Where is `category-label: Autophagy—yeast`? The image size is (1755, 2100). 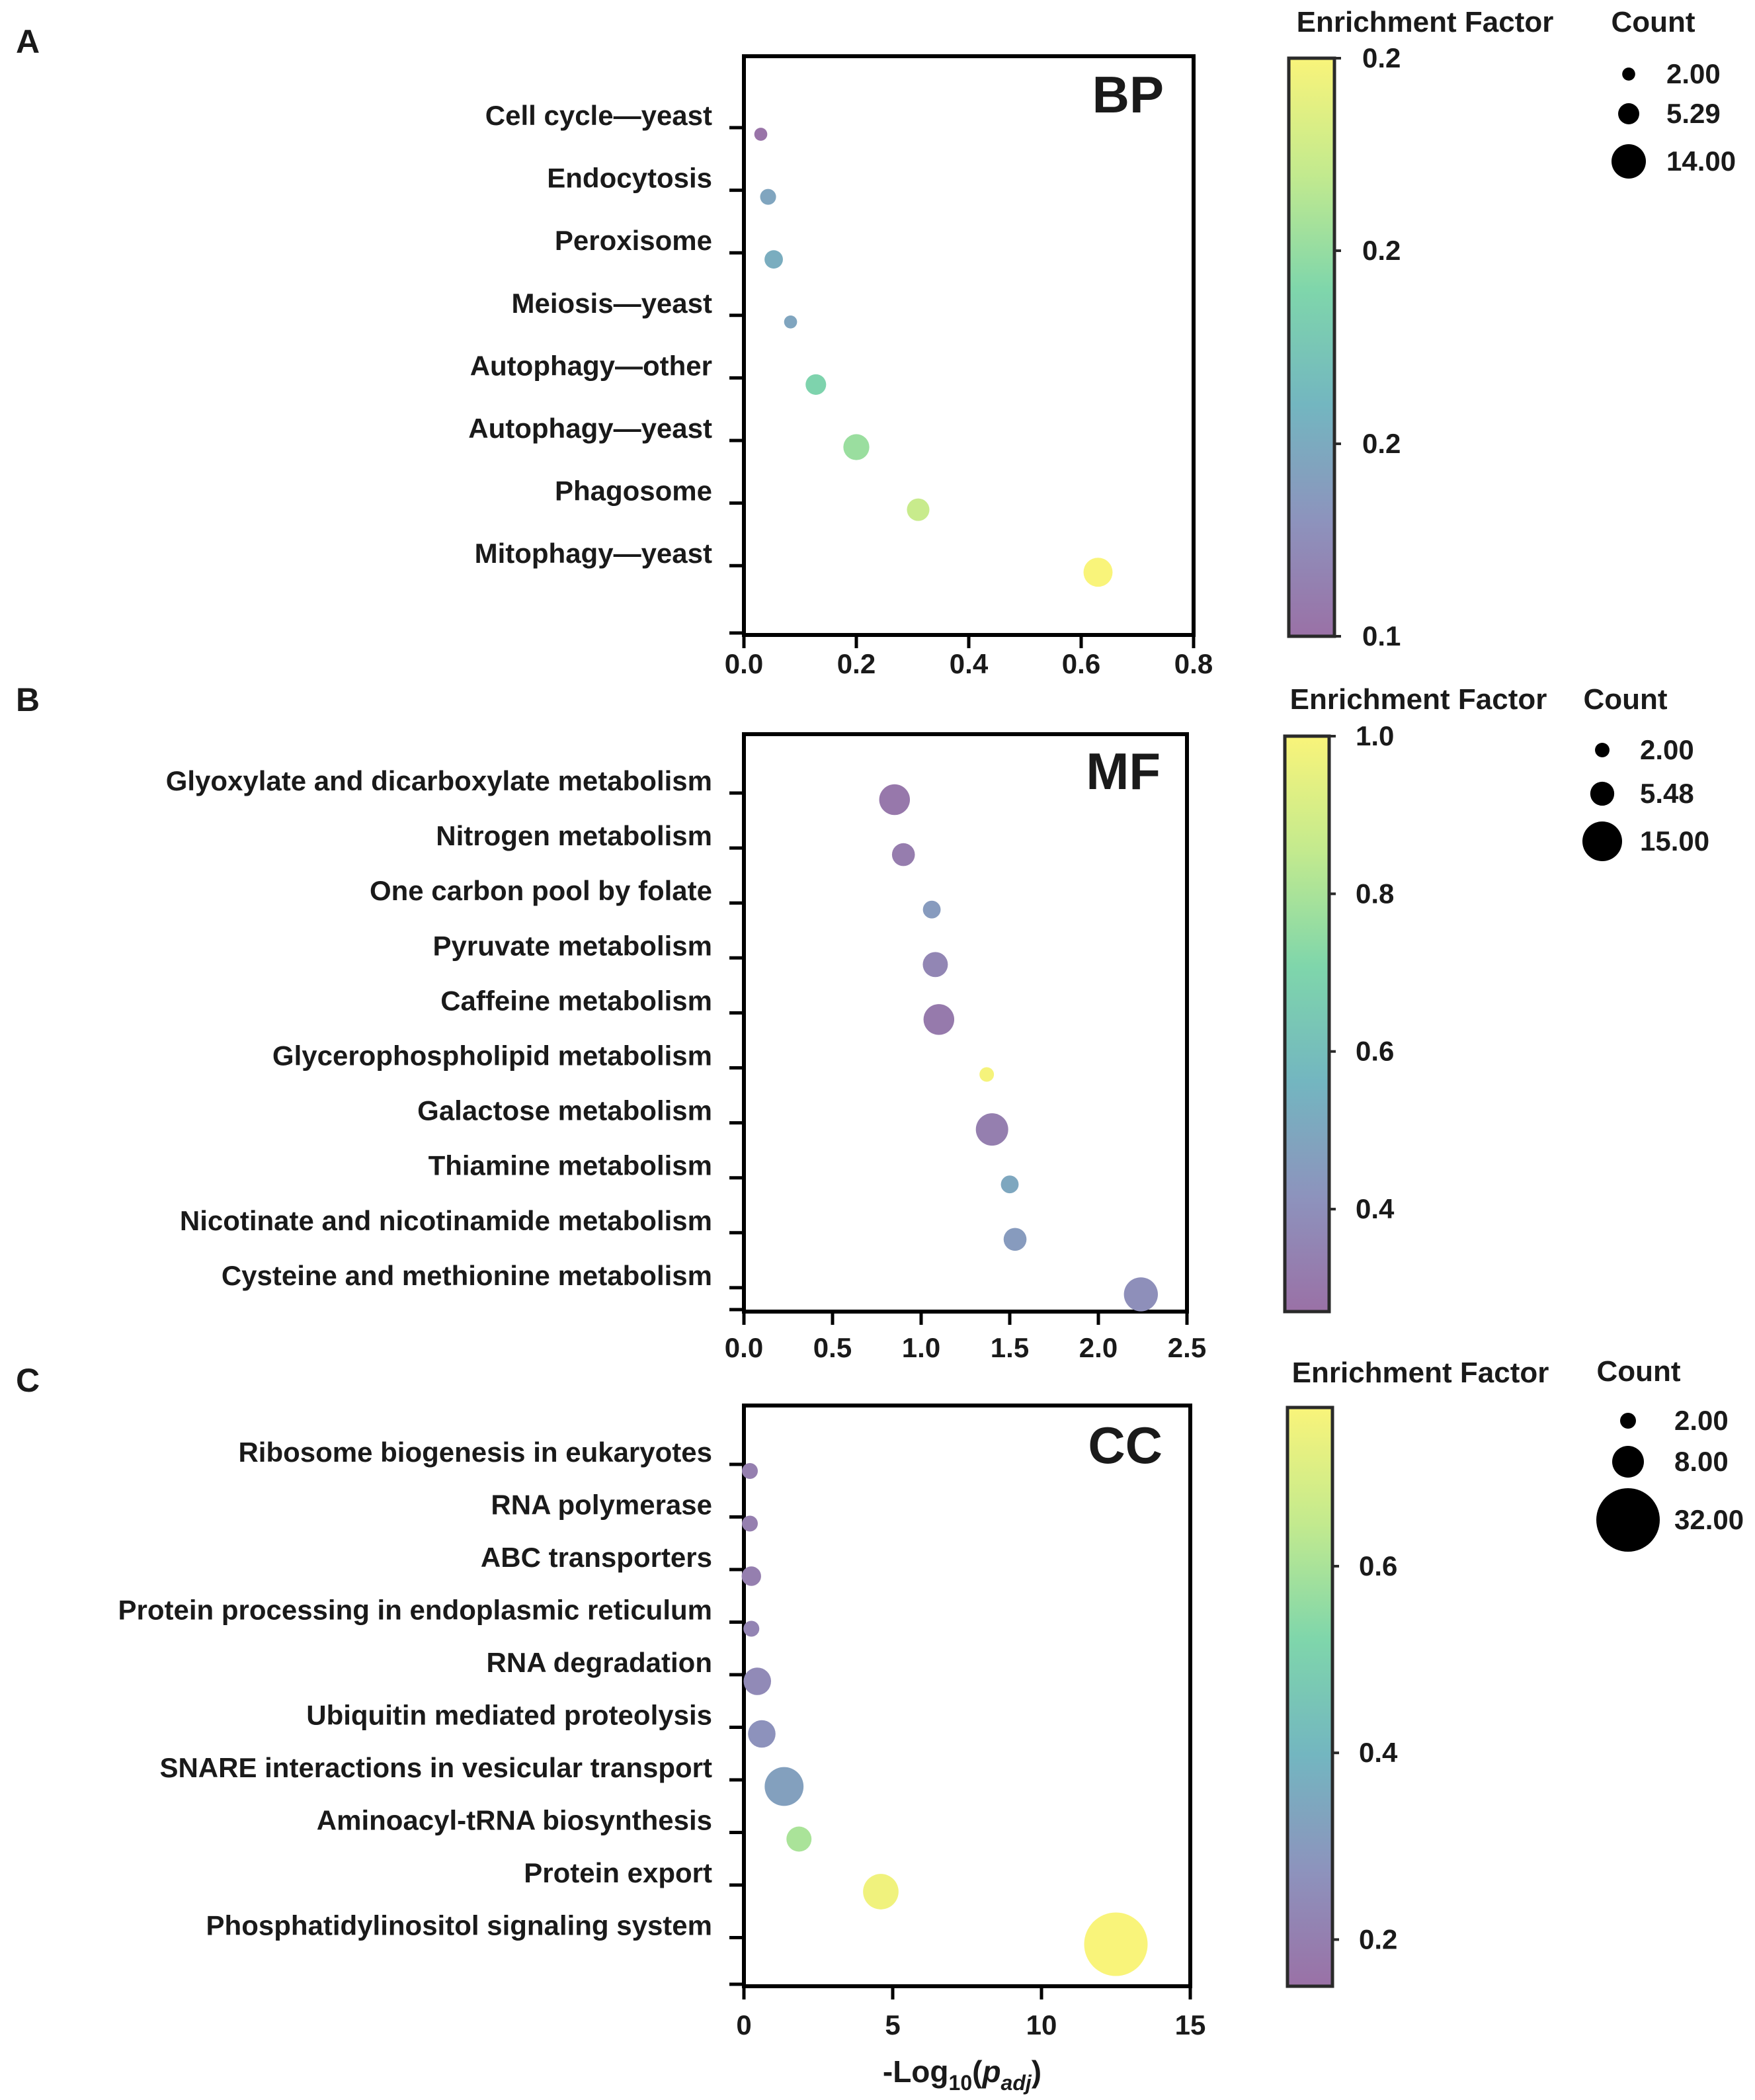 category-label: Autophagy—yeast is located at coordinates (590, 429).